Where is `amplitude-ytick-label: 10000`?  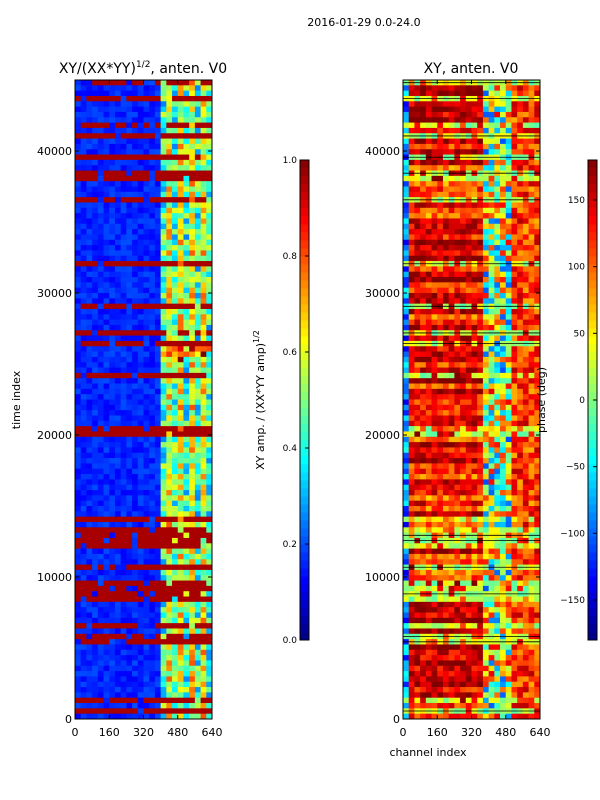 amplitude-ytick-label: 10000 is located at coordinates (54, 577).